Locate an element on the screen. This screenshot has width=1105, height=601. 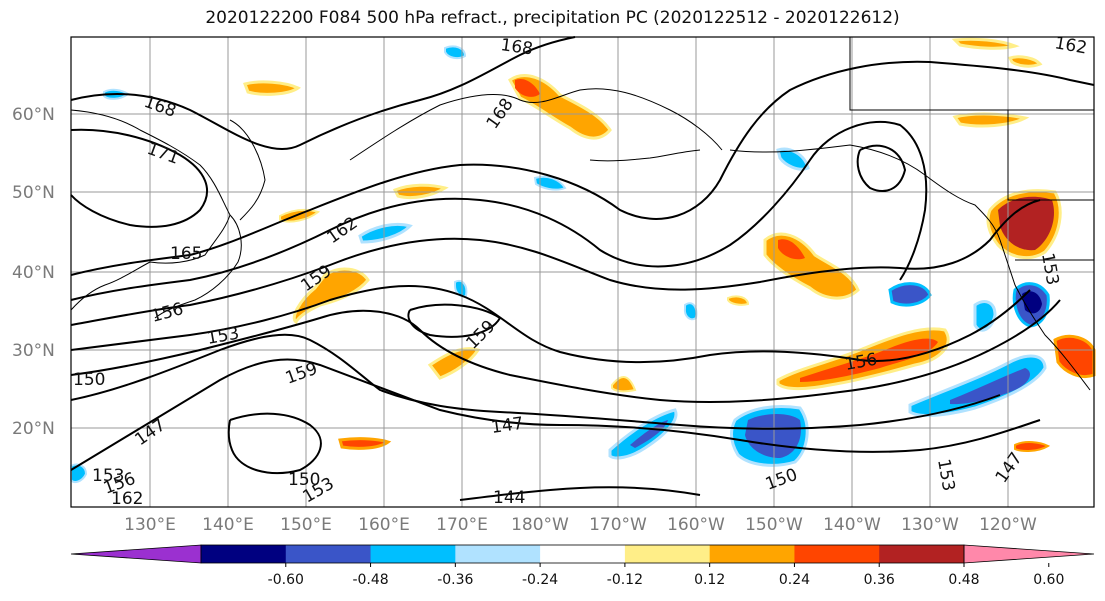
lon-label: 130°W is located at coordinates (930, 525).